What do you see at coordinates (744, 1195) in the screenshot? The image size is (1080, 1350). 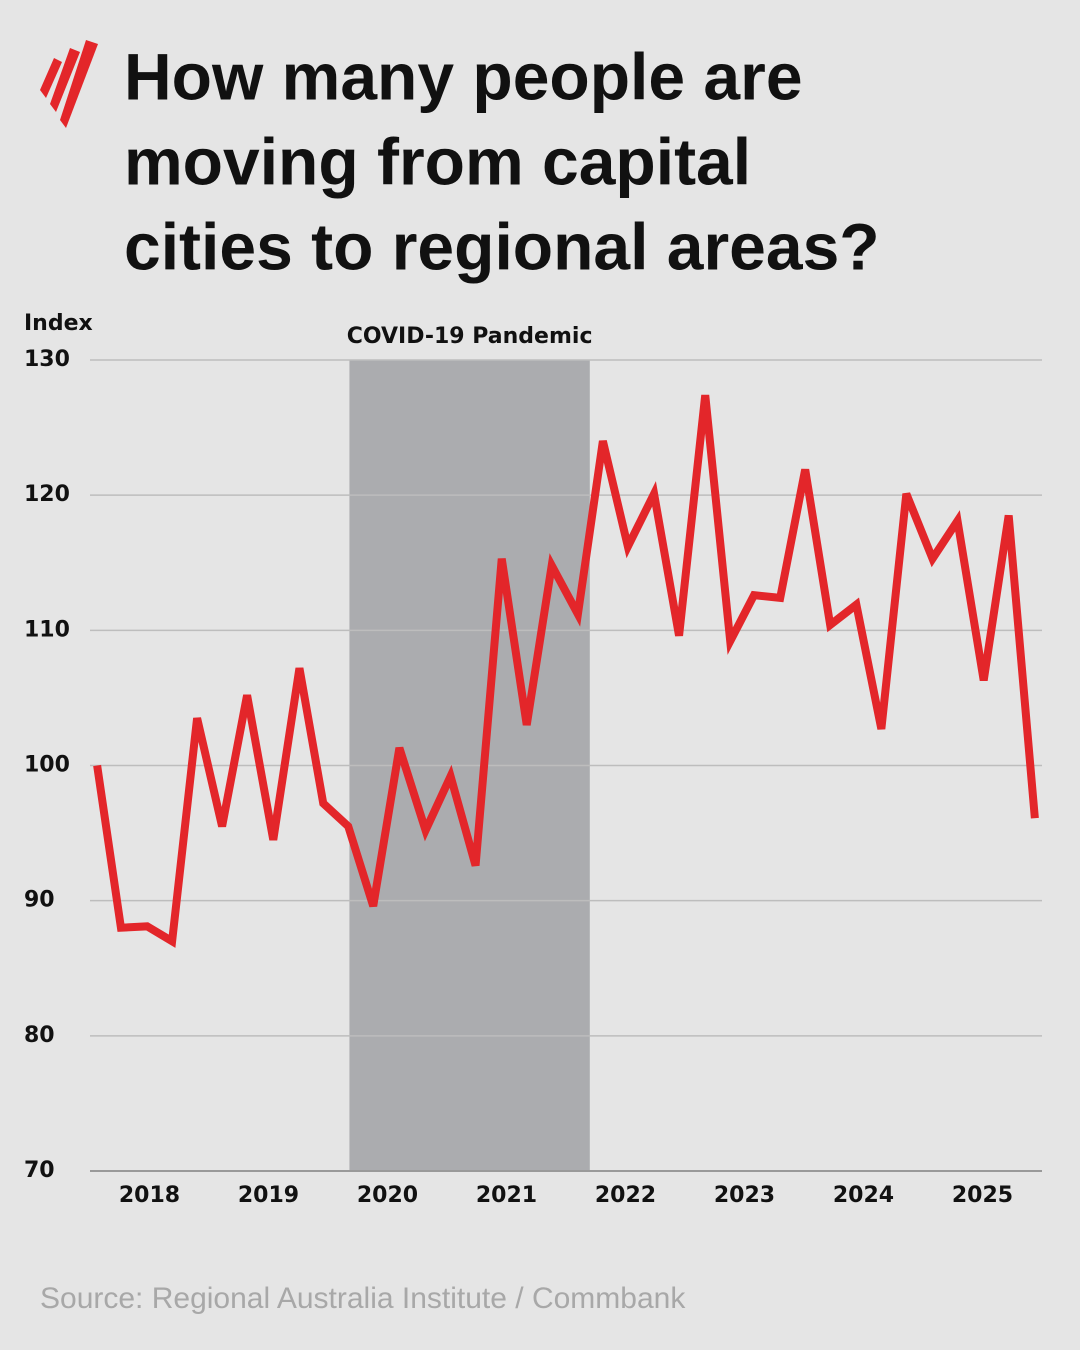 I see `x-tick-label: 2023` at bounding box center [744, 1195].